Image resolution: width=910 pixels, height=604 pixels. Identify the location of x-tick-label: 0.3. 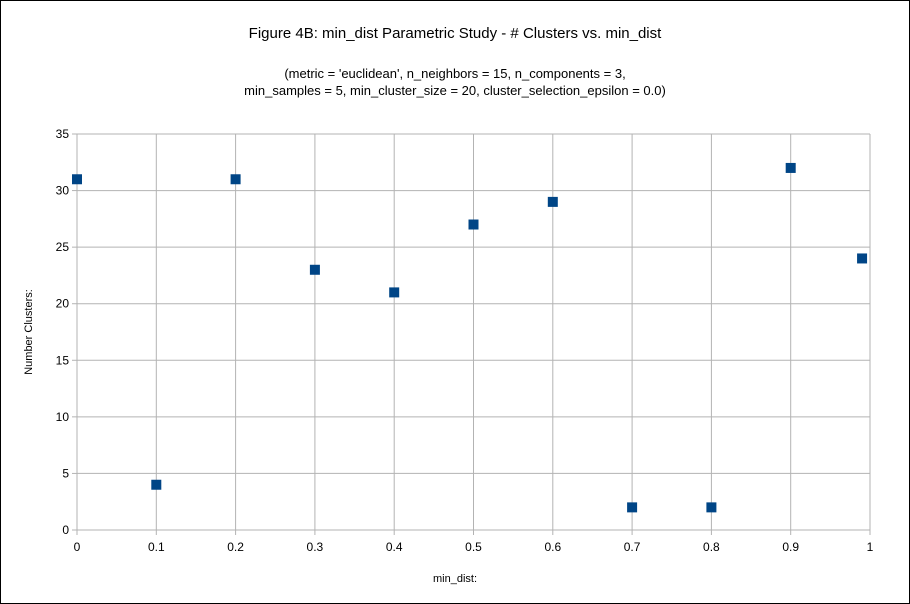
(315, 547).